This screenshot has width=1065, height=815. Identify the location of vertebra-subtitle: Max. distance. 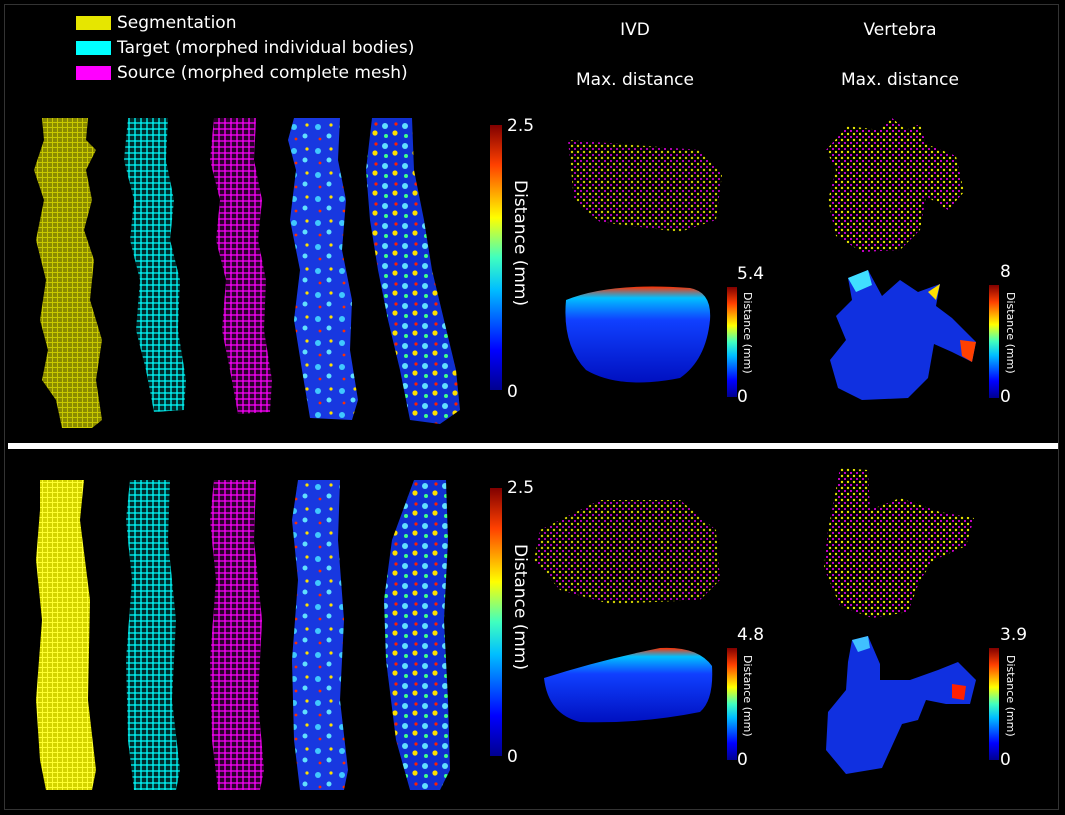
(900, 80).